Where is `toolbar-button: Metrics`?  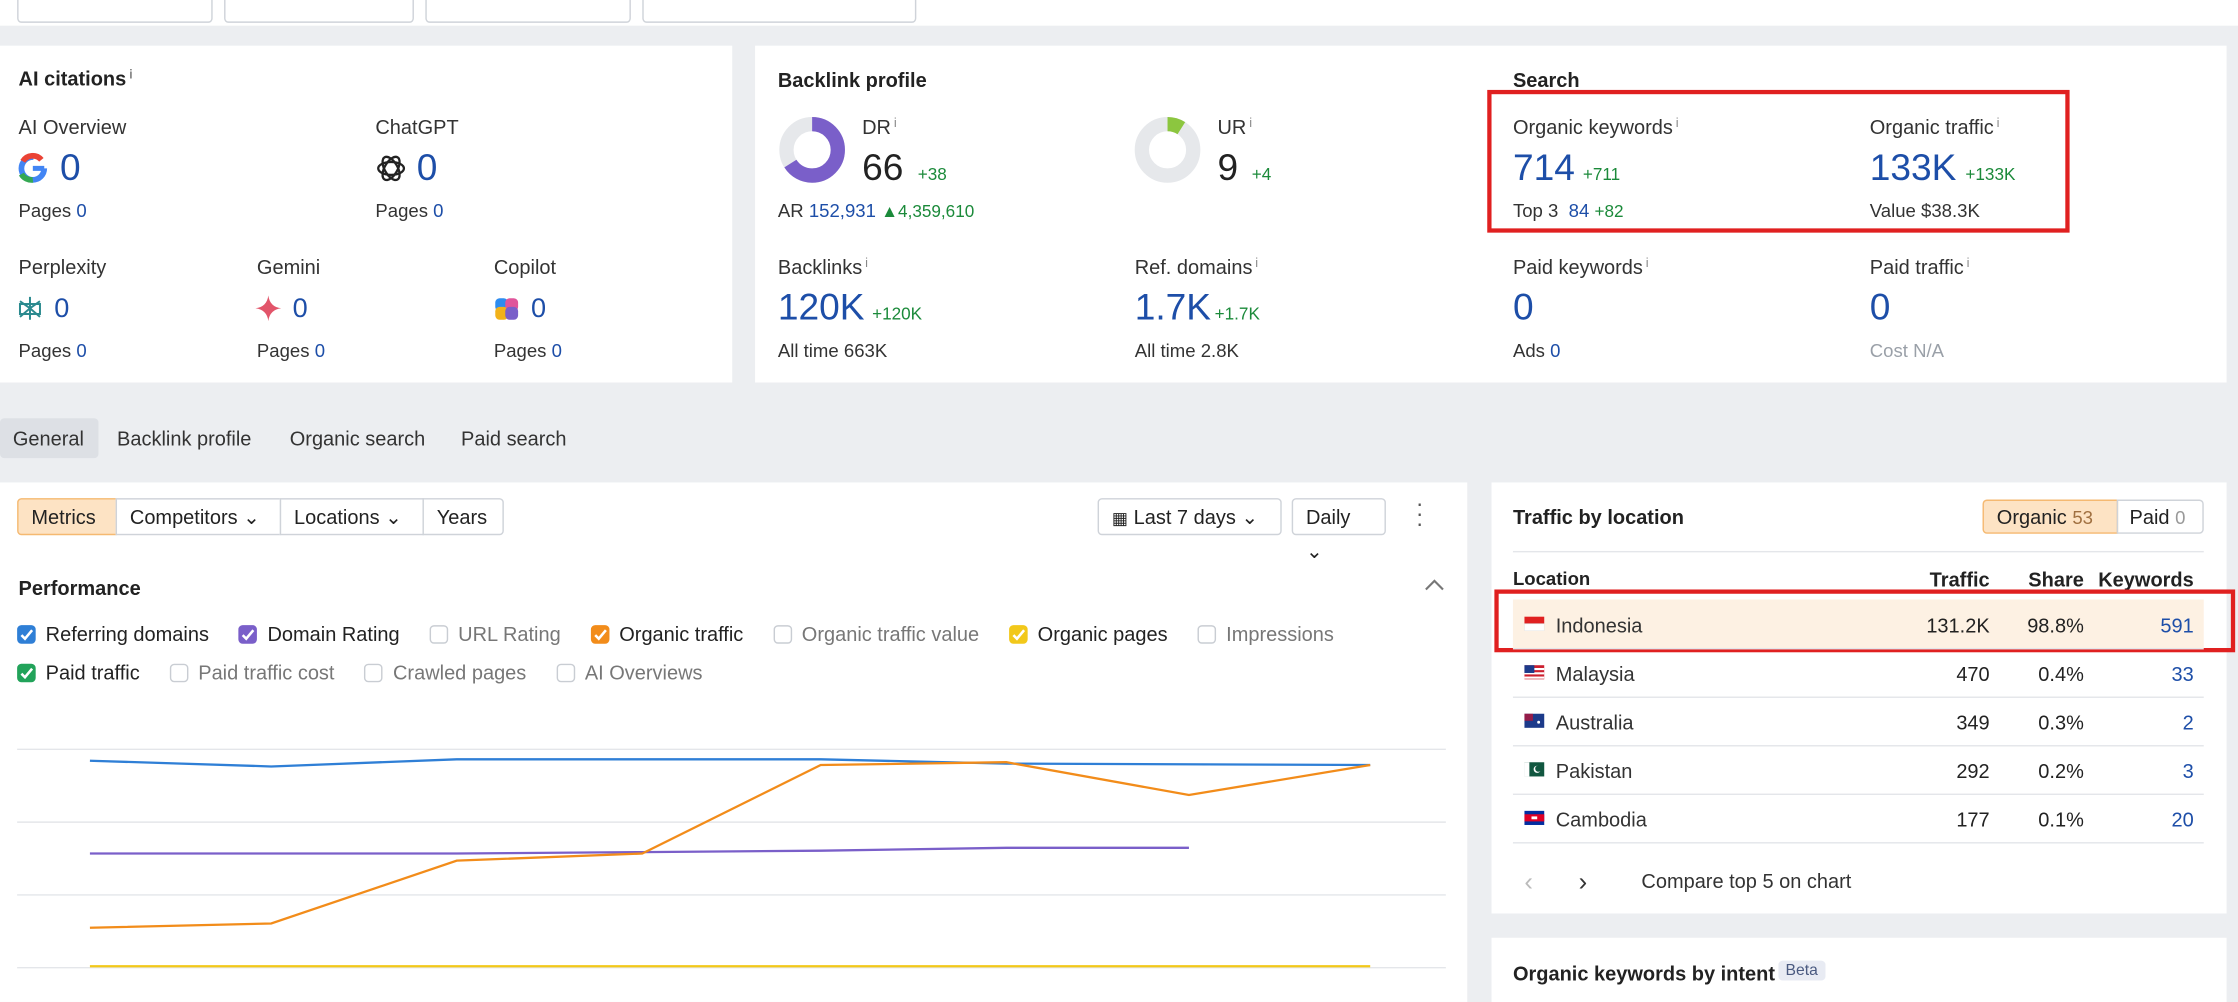 toolbar-button: Metrics is located at coordinates (67, 517).